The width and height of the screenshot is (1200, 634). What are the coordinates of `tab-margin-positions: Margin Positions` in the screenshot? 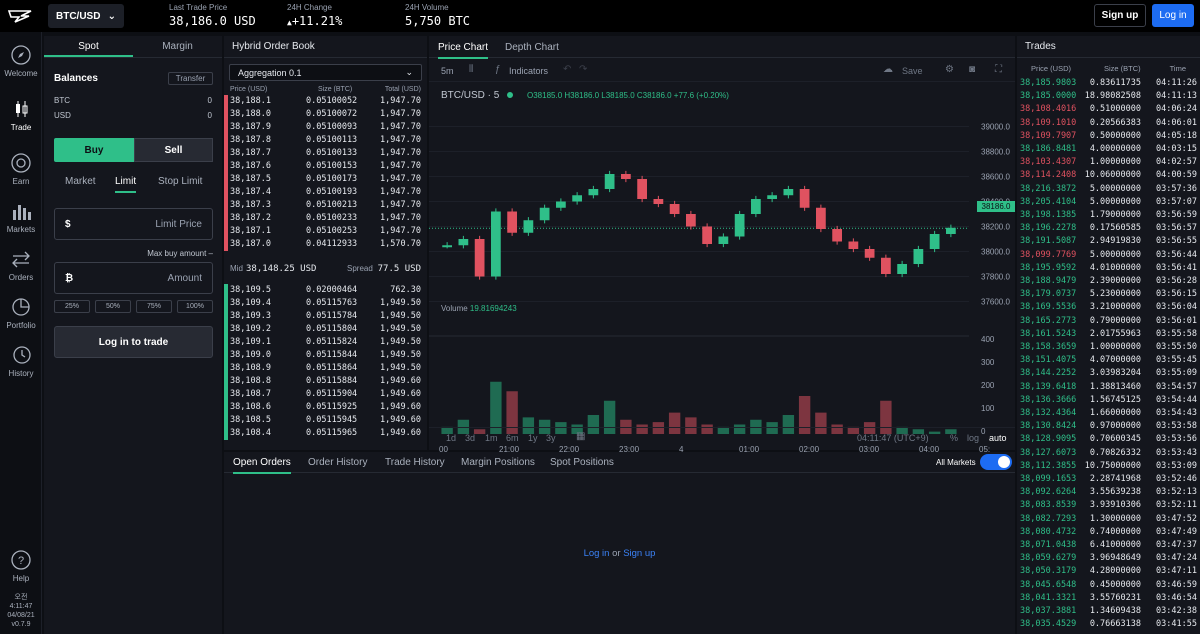 It's located at (498, 462).